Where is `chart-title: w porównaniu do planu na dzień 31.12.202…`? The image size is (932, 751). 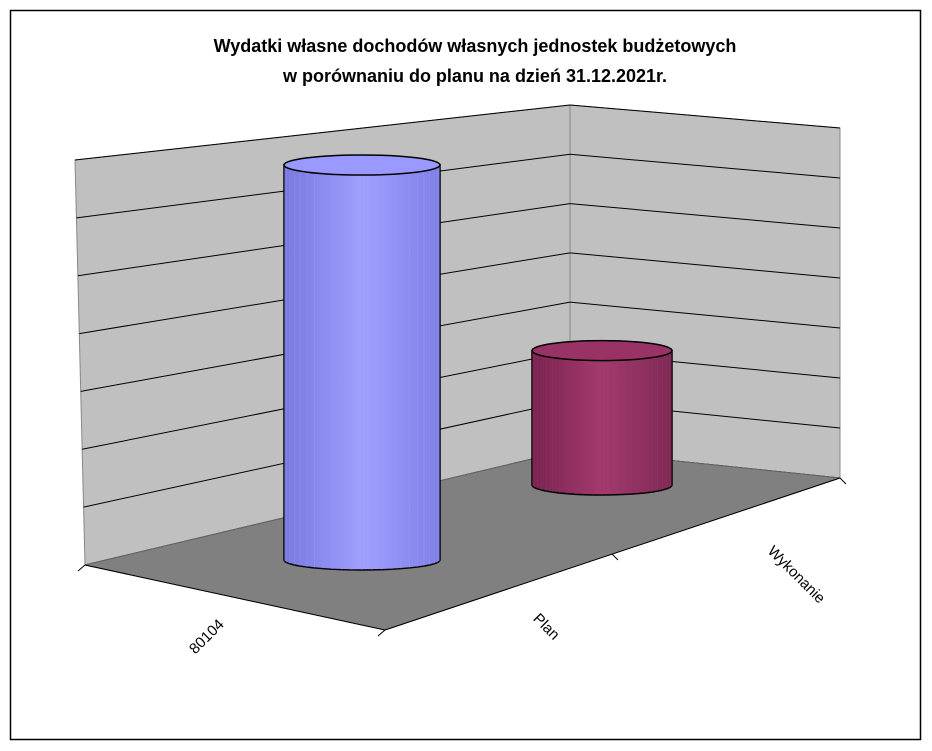
chart-title: w porównaniu do planu na dzień 31.12.202… is located at coordinates (474, 76).